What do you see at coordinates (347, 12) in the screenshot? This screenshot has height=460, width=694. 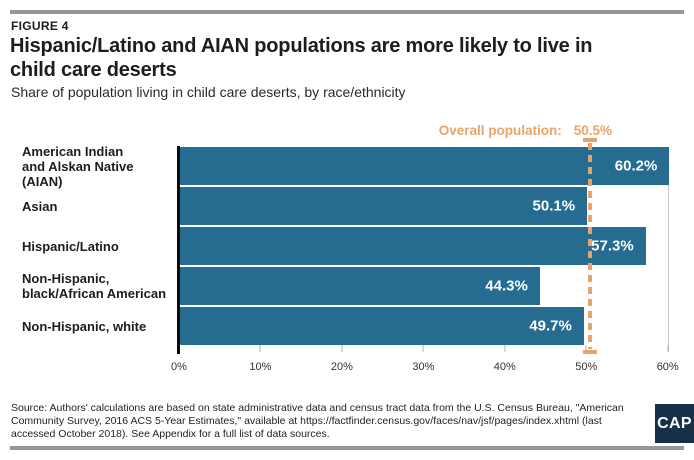 I see `top-divider-rule` at bounding box center [347, 12].